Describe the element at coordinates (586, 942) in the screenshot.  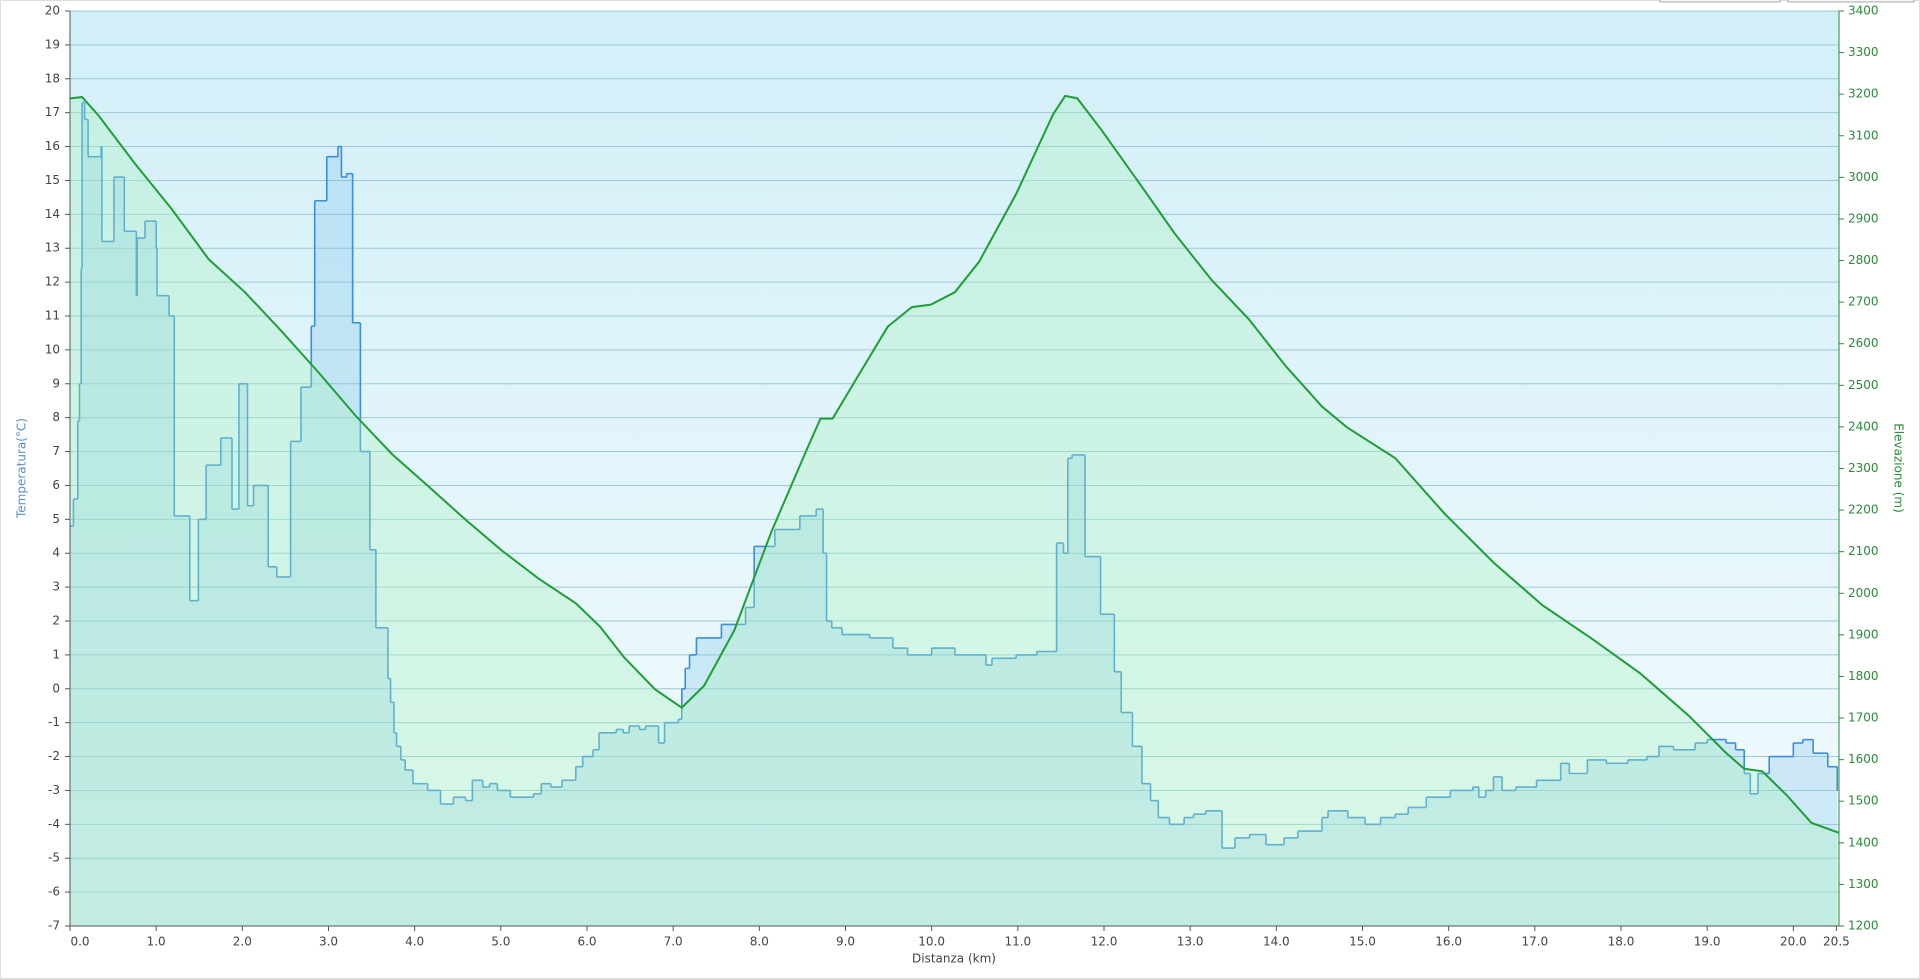
I see `x-tick-label: 6.0` at that location.